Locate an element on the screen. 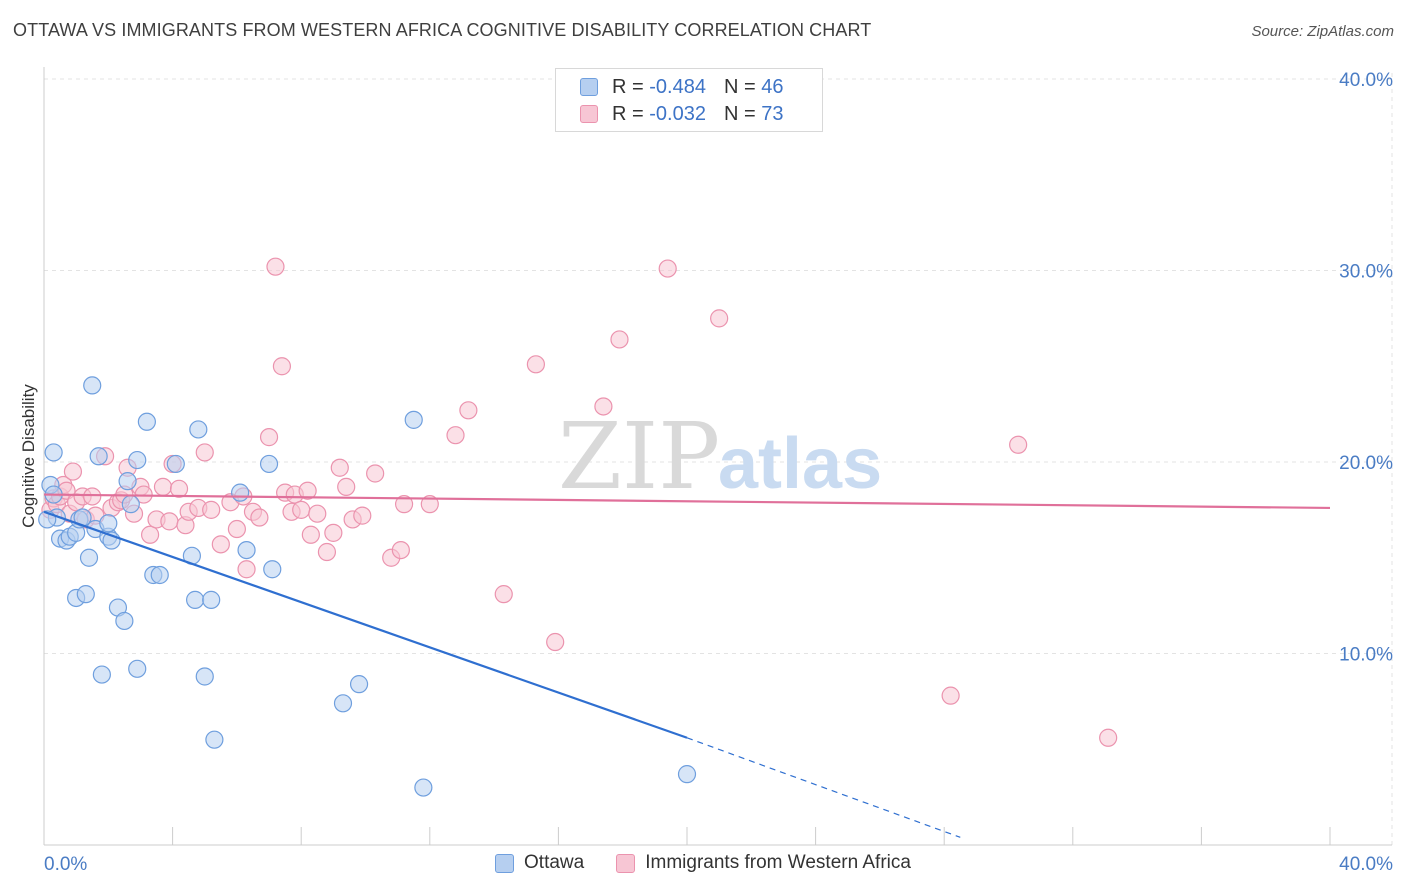 Image resolution: width=1406 pixels, height=892 pixels. legend-item-western-africa: Immigrants from Western Africa is located at coordinates (763, 863).